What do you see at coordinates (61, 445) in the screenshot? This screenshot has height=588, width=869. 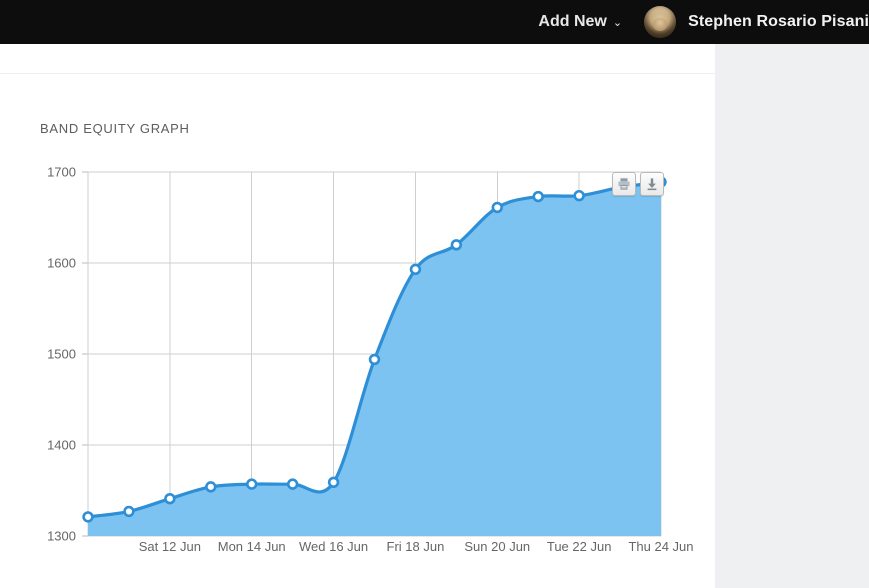 I see `y-axis-tick: 1400` at bounding box center [61, 445].